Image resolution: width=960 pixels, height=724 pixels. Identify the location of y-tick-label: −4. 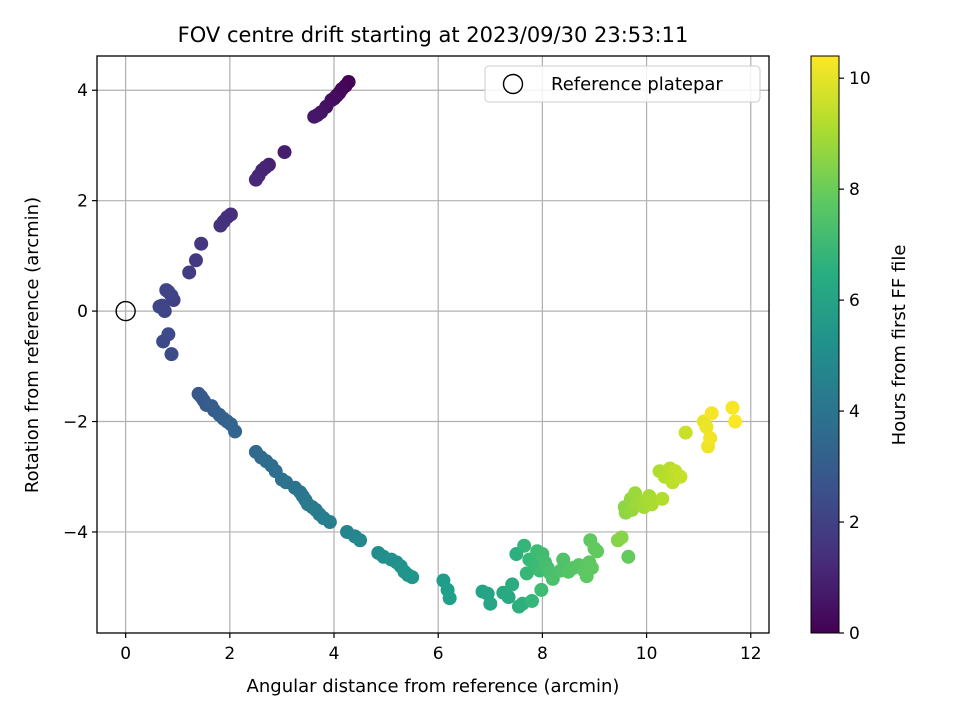
(75, 533).